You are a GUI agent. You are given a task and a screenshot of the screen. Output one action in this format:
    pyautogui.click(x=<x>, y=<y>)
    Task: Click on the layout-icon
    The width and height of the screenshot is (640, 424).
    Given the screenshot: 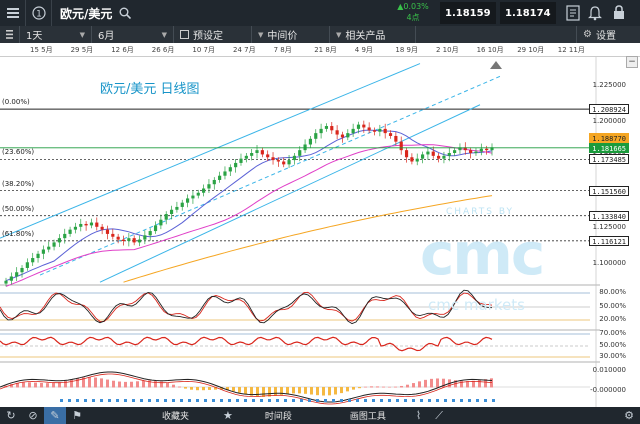 What is the action you would take?
    pyautogui.click(x=10, y=34)
    